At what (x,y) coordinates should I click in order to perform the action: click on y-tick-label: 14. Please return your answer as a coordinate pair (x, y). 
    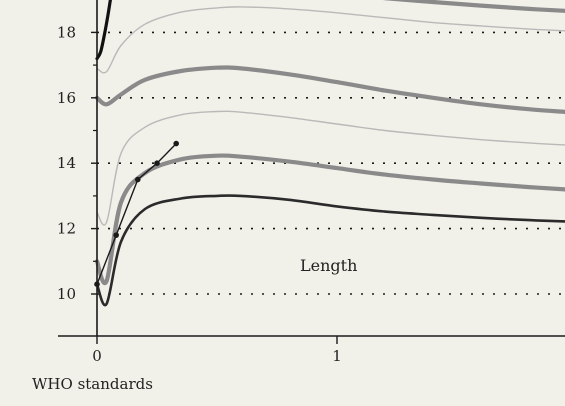
    Looking at the image, I should click on (66, 163).